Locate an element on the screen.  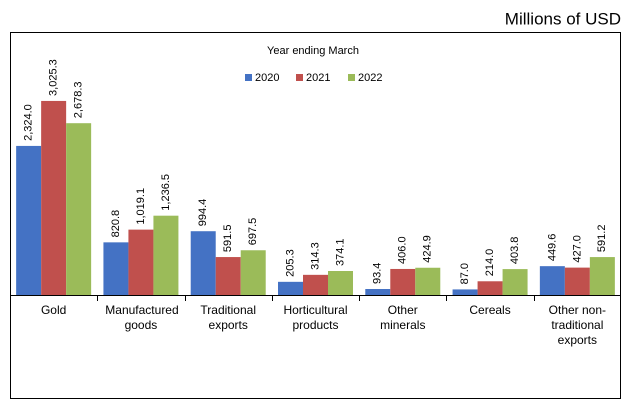
chart-subtitle: Millions of USD is located at coordinates (563, 18).